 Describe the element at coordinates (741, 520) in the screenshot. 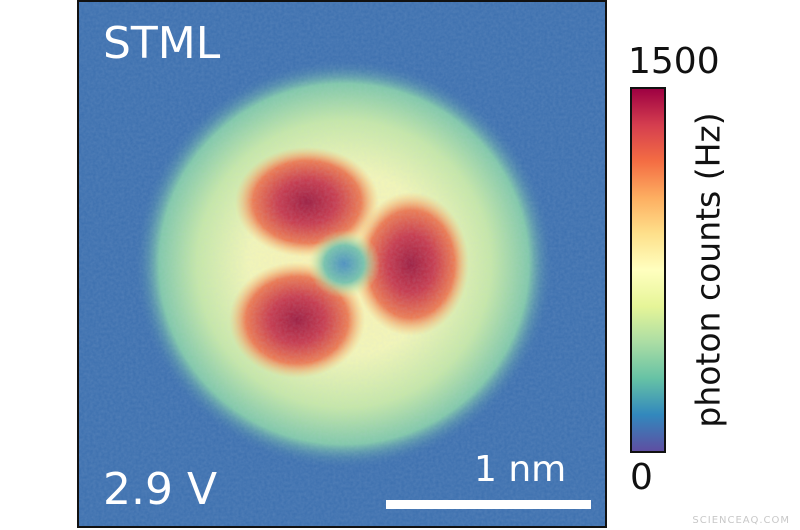

I see `watermark: SCIENCEAQ.COM` at that location.